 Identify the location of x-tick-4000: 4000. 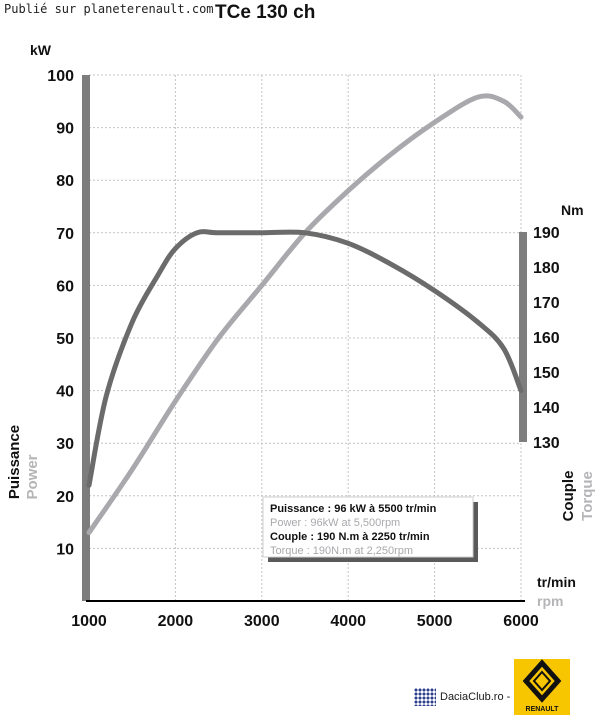
(348, 621).